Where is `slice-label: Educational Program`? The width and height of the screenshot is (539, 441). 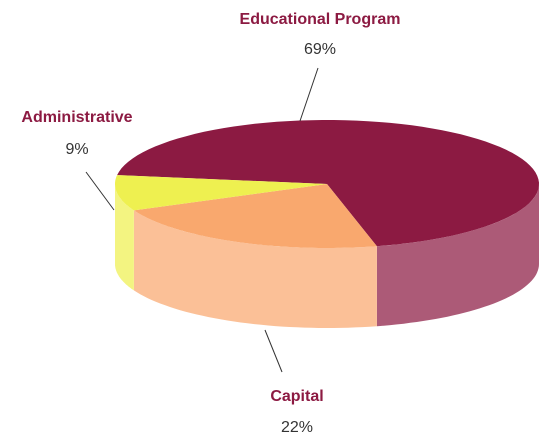 slice-label: Educational Program is located at coordinates (320, 19).